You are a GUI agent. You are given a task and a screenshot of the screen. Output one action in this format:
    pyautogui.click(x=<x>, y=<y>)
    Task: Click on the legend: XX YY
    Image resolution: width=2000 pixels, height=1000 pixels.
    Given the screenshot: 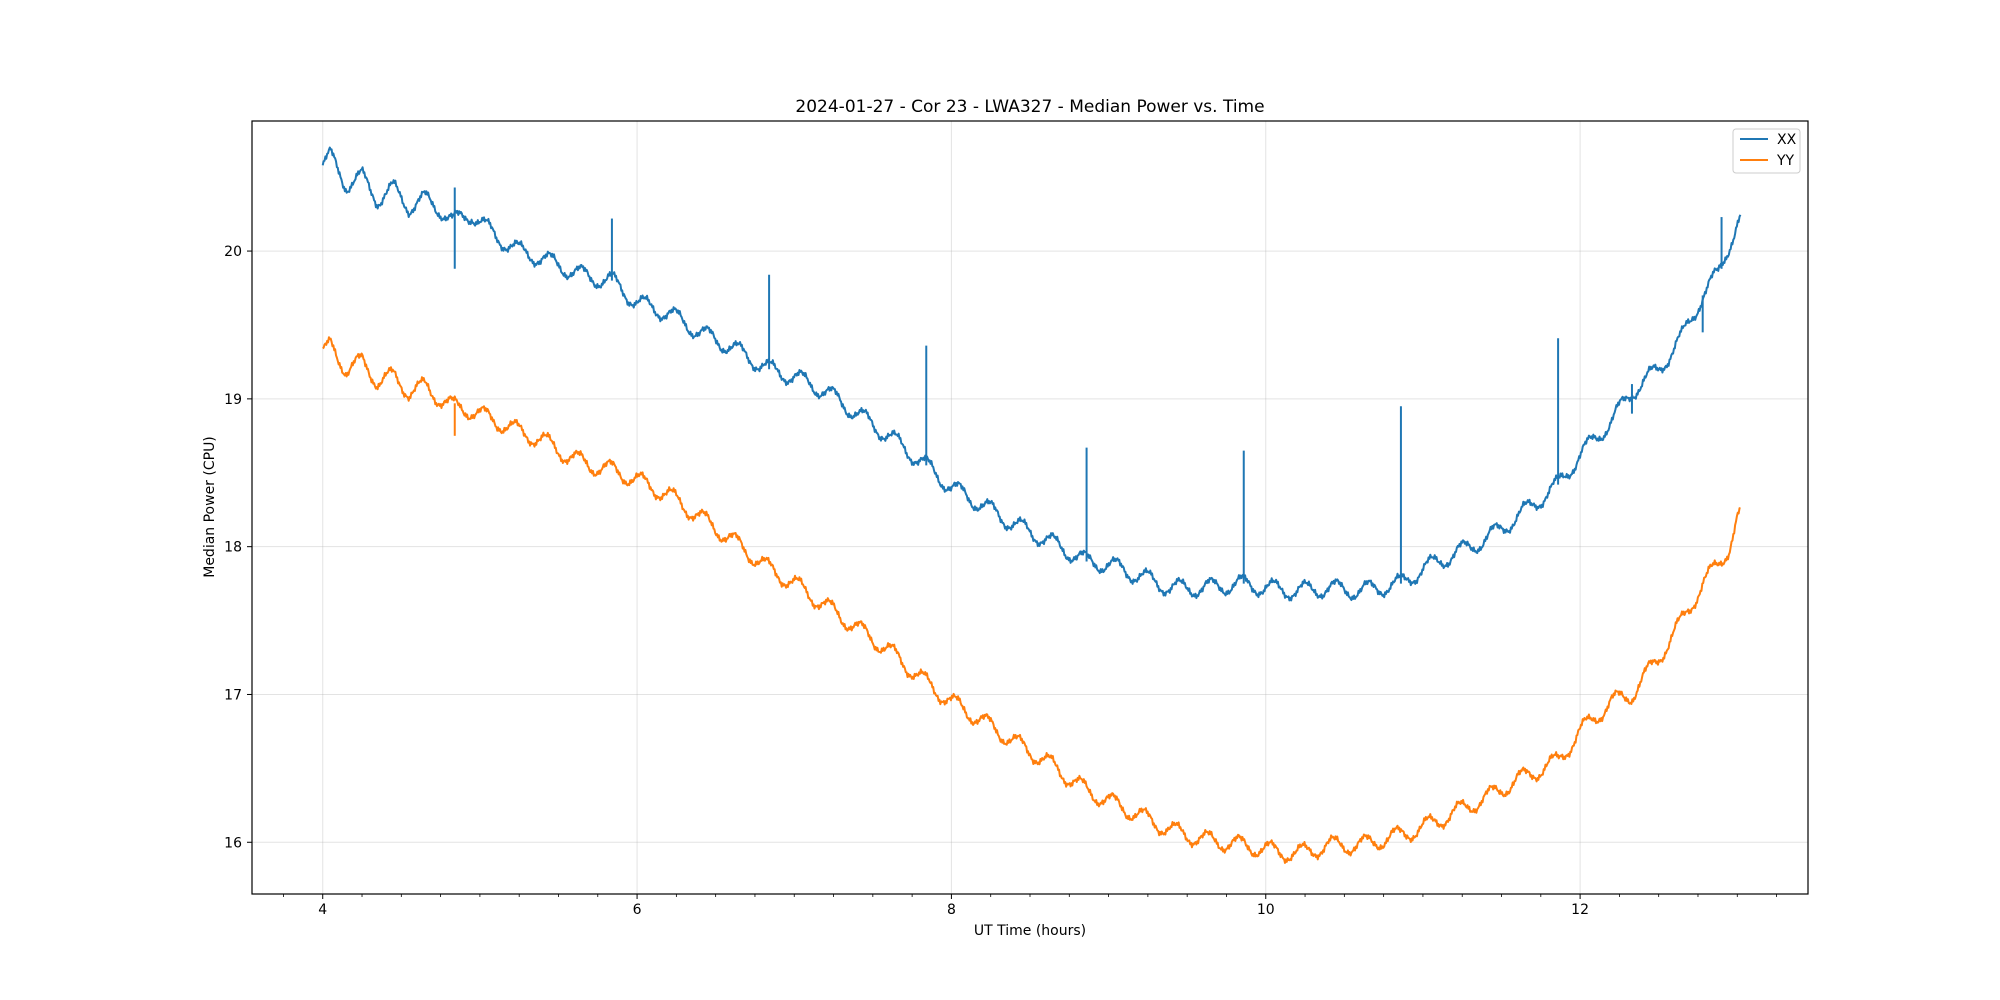 What is the action you would take?
    pyautogui.click(x=1766, y=151)
    